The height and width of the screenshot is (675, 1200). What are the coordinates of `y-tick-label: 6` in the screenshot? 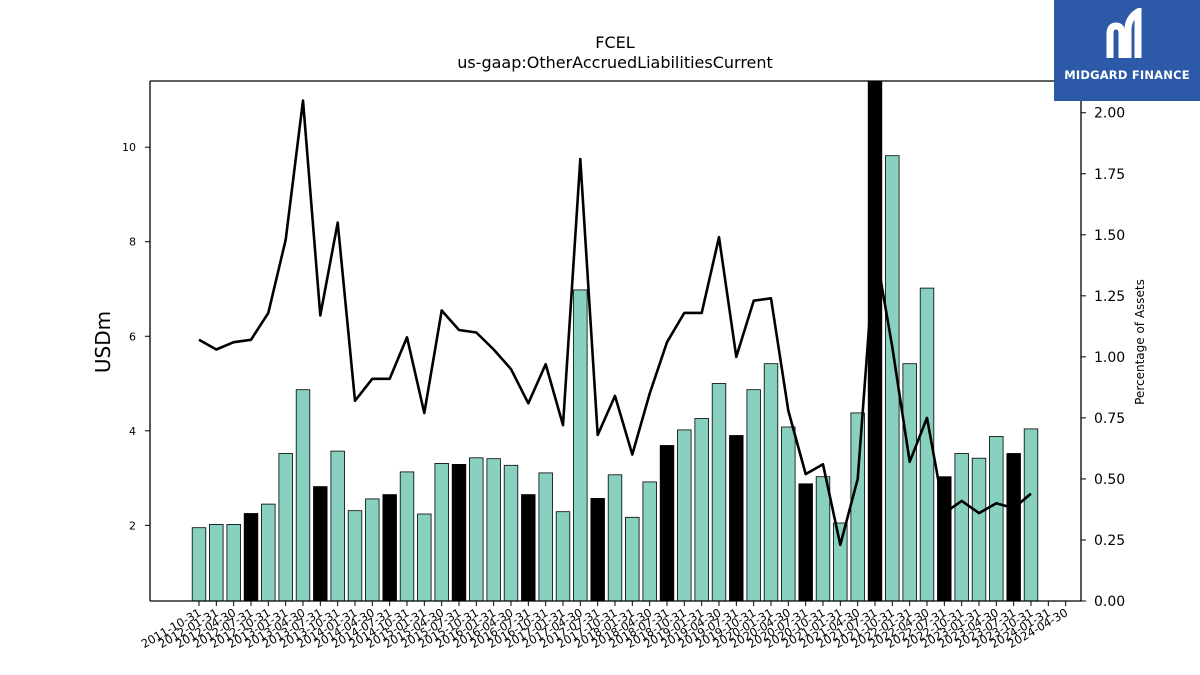 It's located at (132, 336).